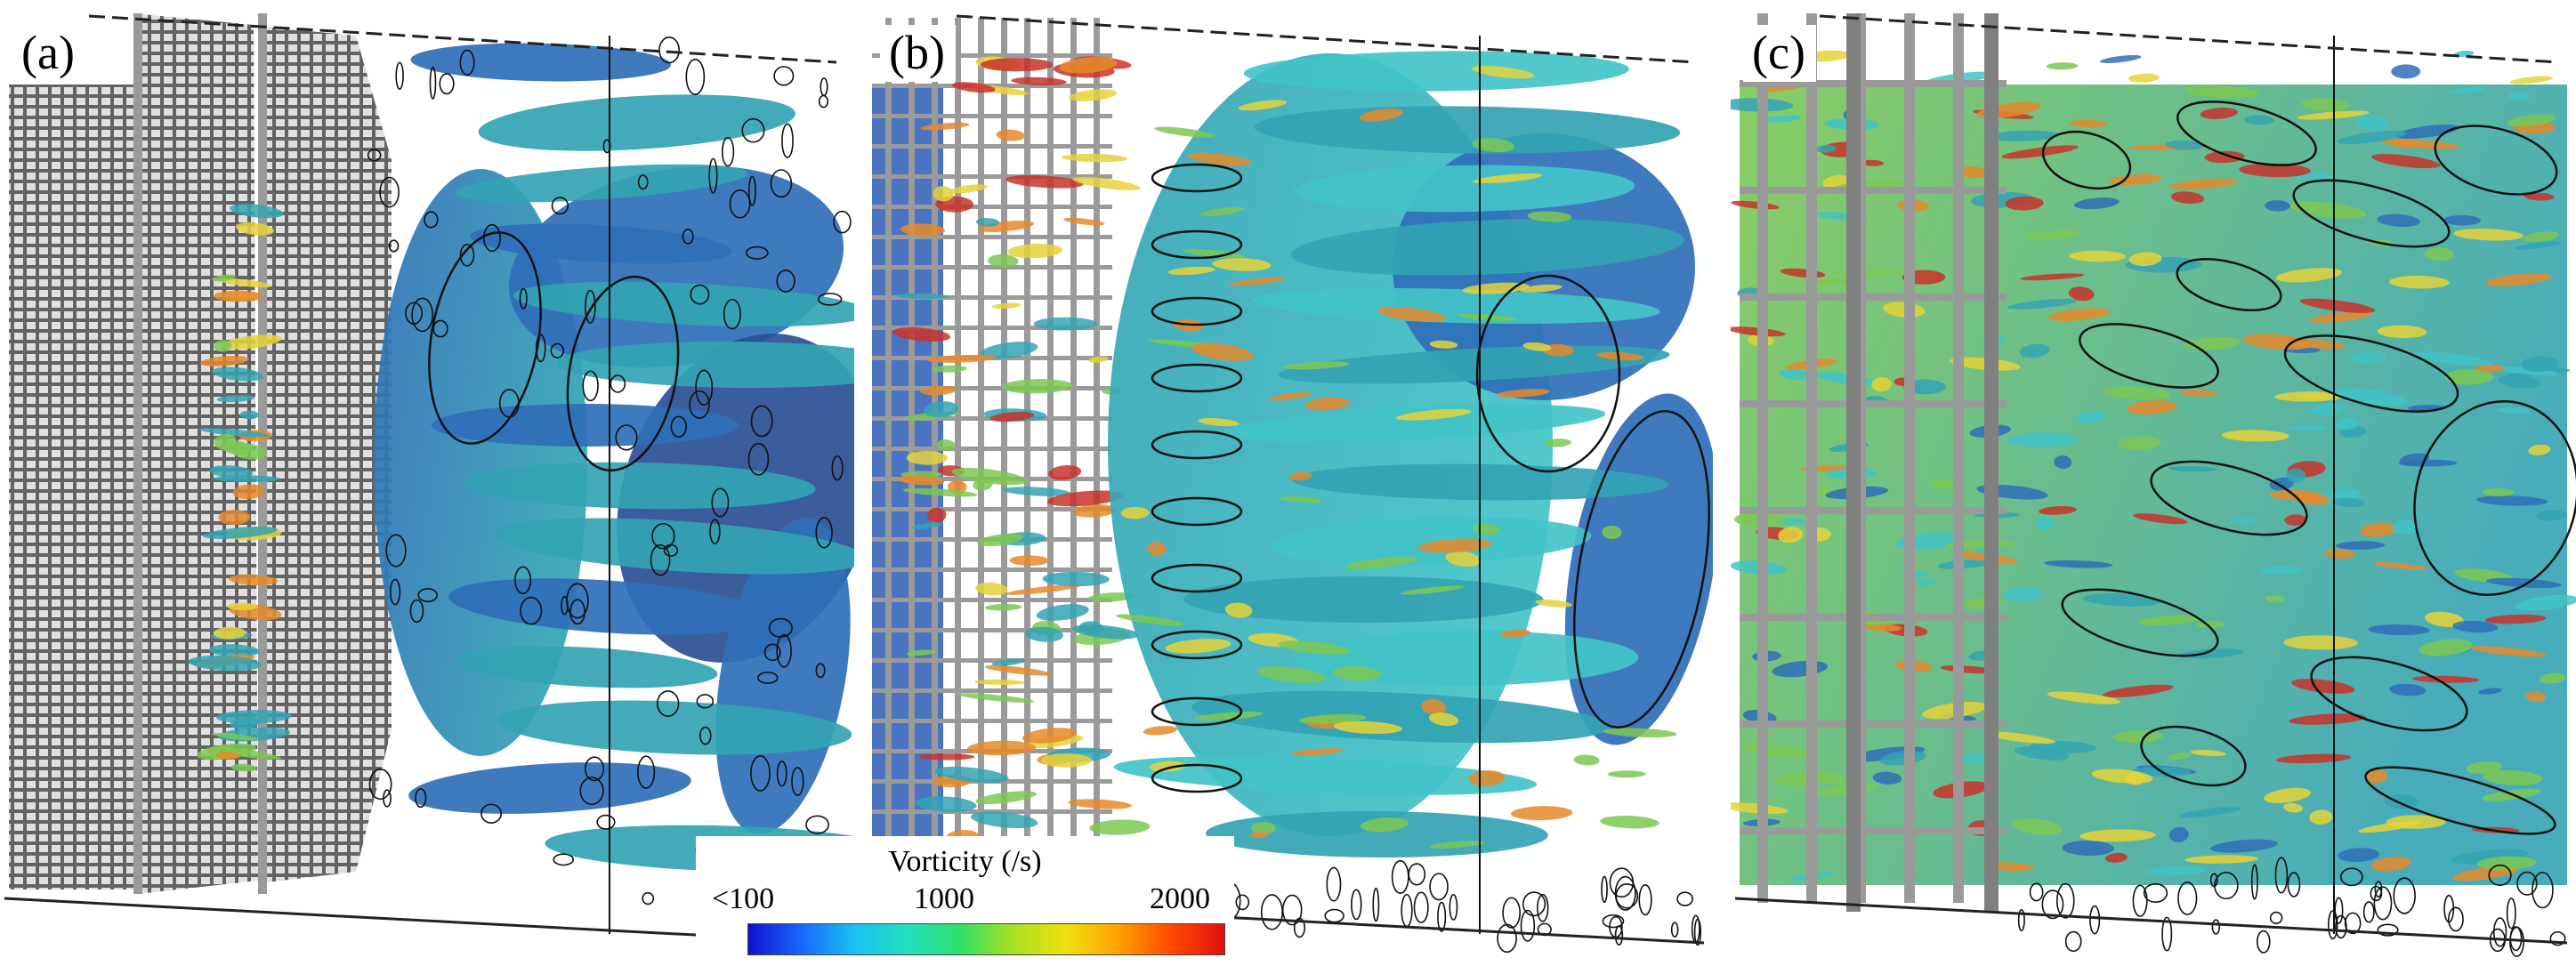  Describe the element at coordinates (1326, 39) in the screenshot. I see `top-edge-line` at that location.